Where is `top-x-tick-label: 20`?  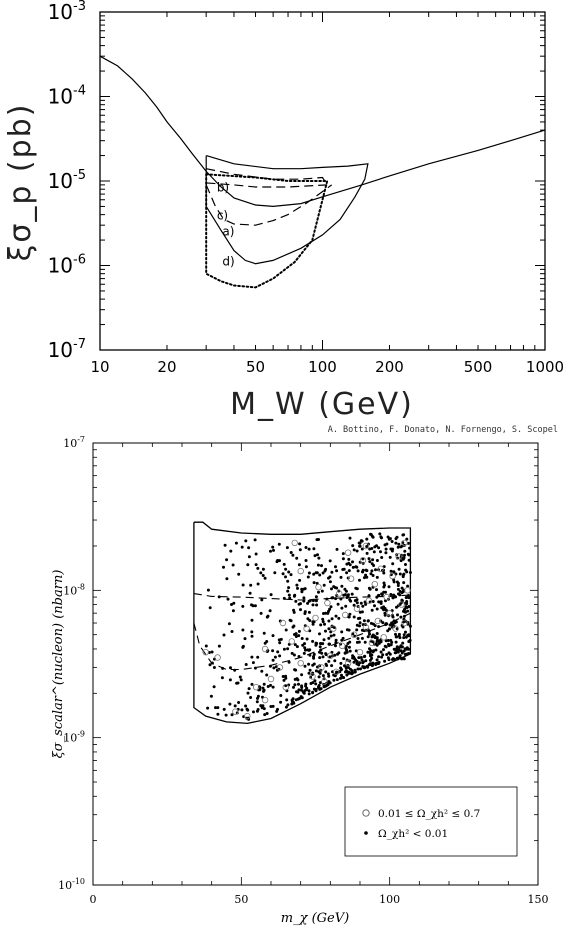
top-x-tick-label: 20 is located at coordinates (166, 367).